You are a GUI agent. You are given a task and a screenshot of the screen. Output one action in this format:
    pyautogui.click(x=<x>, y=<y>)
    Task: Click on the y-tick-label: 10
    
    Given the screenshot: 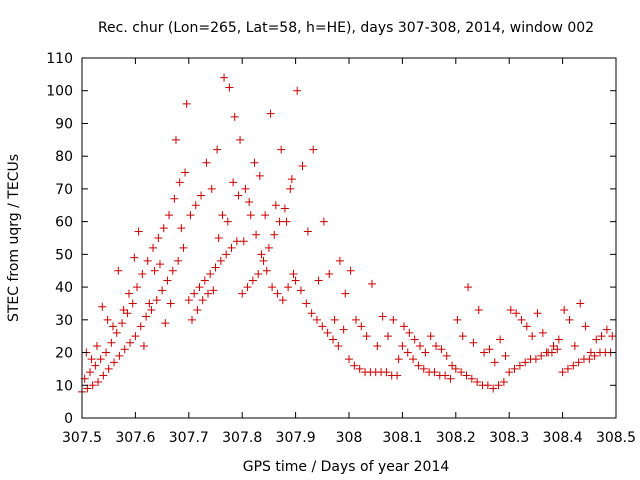 What is the action you would take?
    pyautogui.click(x=64, y=386)
    